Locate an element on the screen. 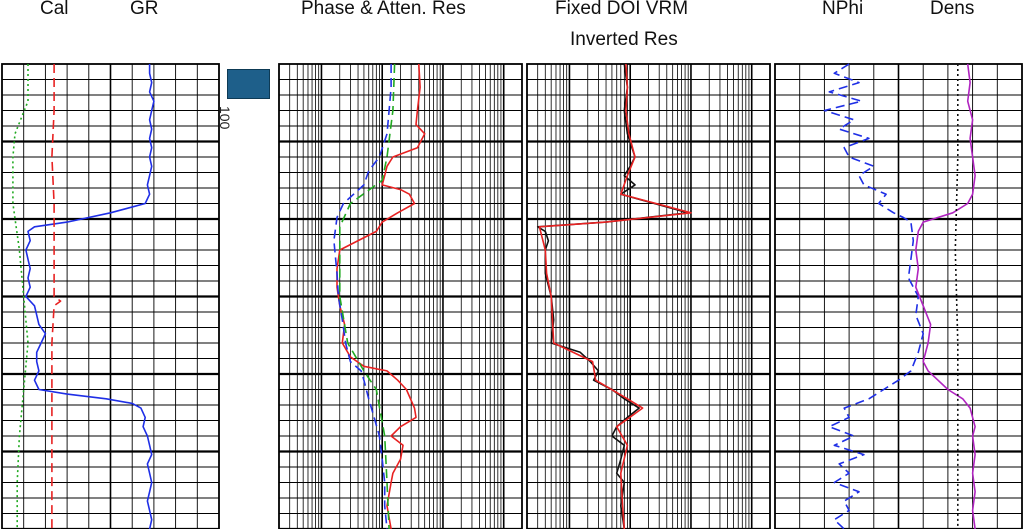 Image resolution: width=1024 pixels, height=529 pixels. series-line-res-green is located at coordinates (367, 296).